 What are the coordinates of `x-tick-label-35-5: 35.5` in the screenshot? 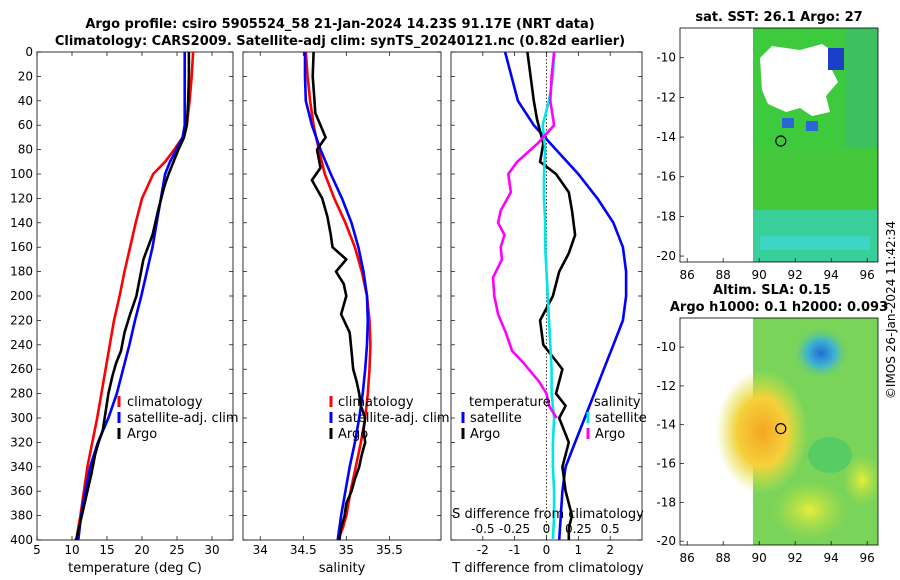 It's located at (389, 550).